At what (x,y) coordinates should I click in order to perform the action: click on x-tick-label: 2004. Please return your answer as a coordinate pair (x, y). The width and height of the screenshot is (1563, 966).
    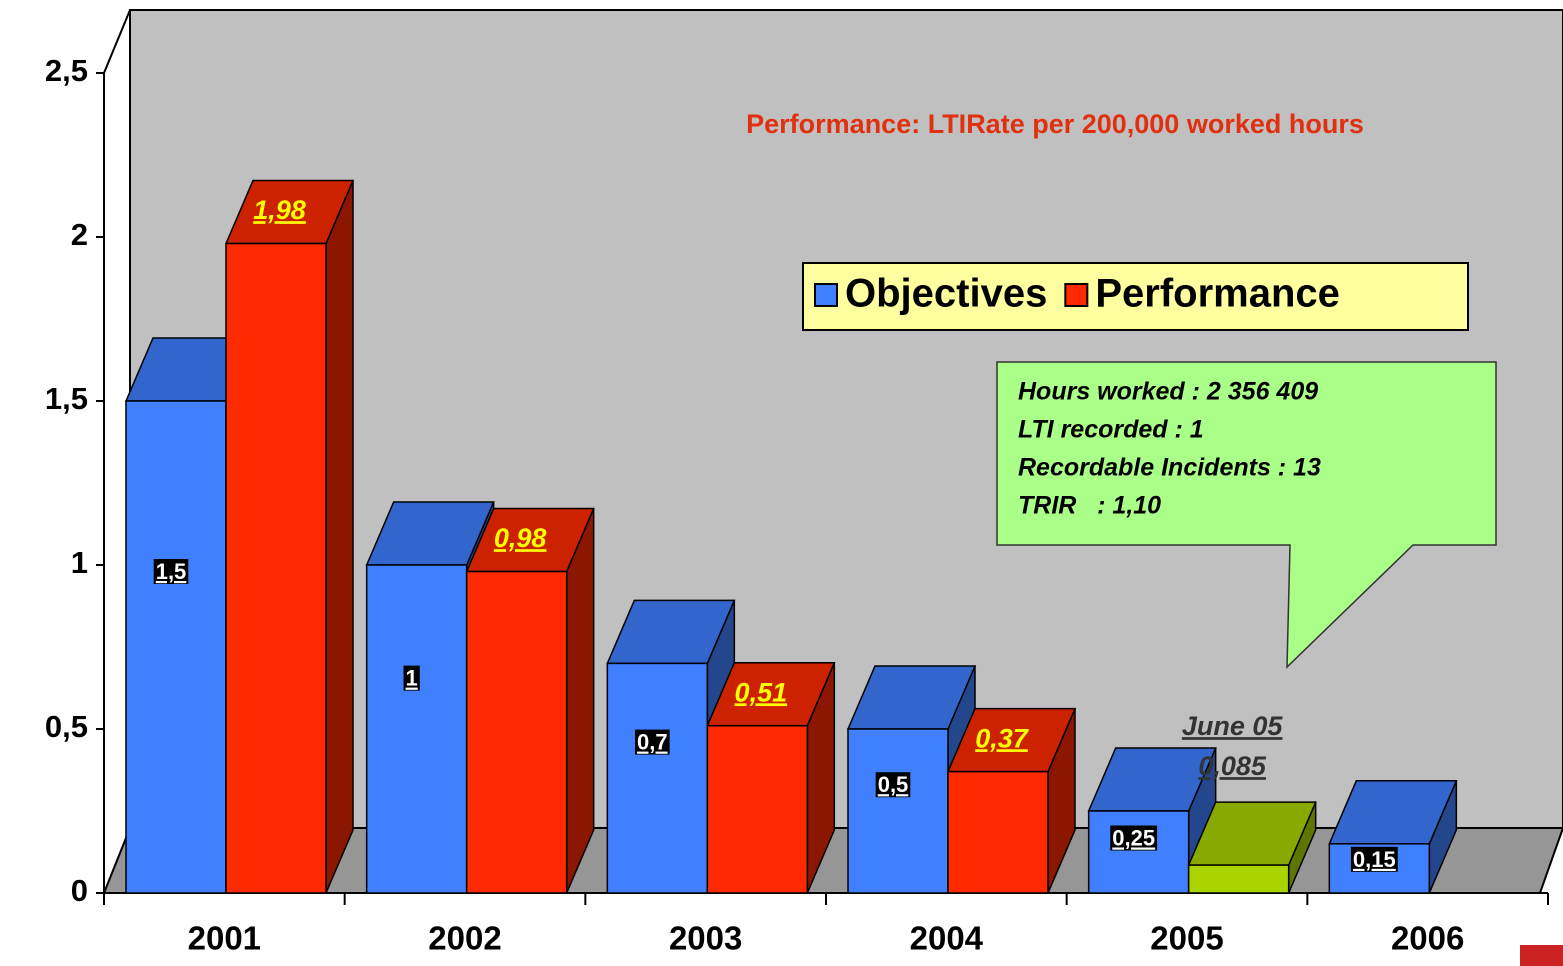
    Looking at the image, I should click on (947, 938).